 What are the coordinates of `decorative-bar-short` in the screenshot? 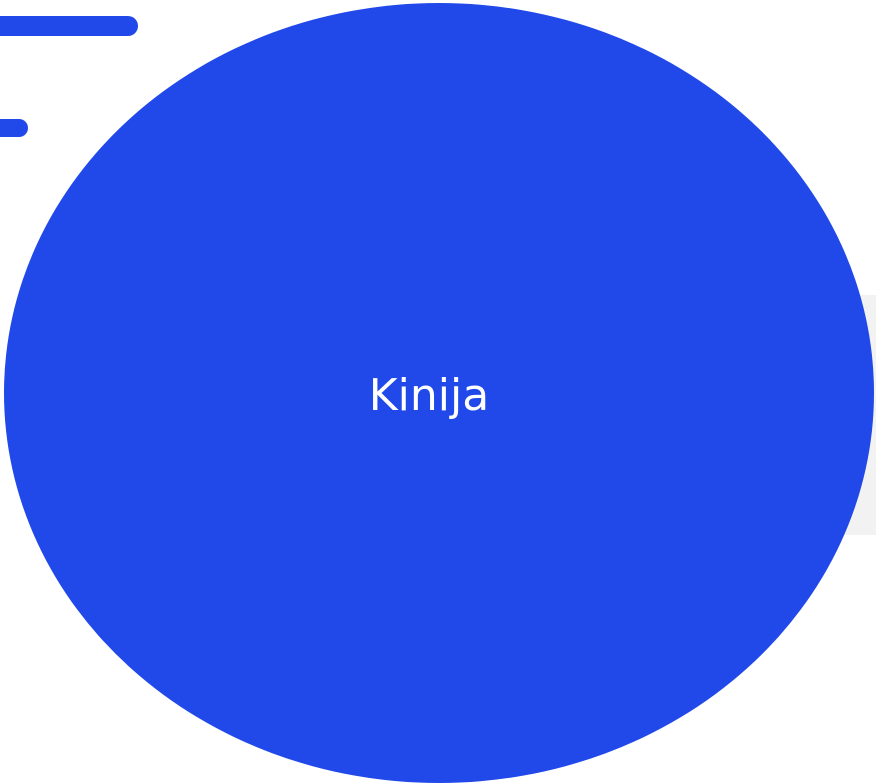 It's located at (14, 128).